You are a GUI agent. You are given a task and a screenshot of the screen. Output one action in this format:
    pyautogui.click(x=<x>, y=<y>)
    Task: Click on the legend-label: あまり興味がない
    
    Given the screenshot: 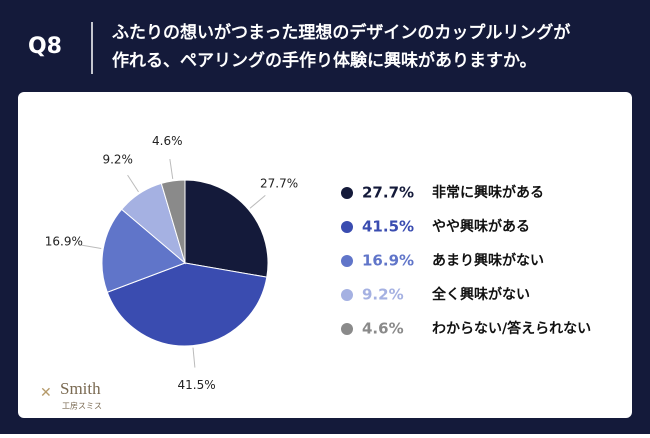 What is the action you would take?
    pyautogui.click(x=488, y=260)
    